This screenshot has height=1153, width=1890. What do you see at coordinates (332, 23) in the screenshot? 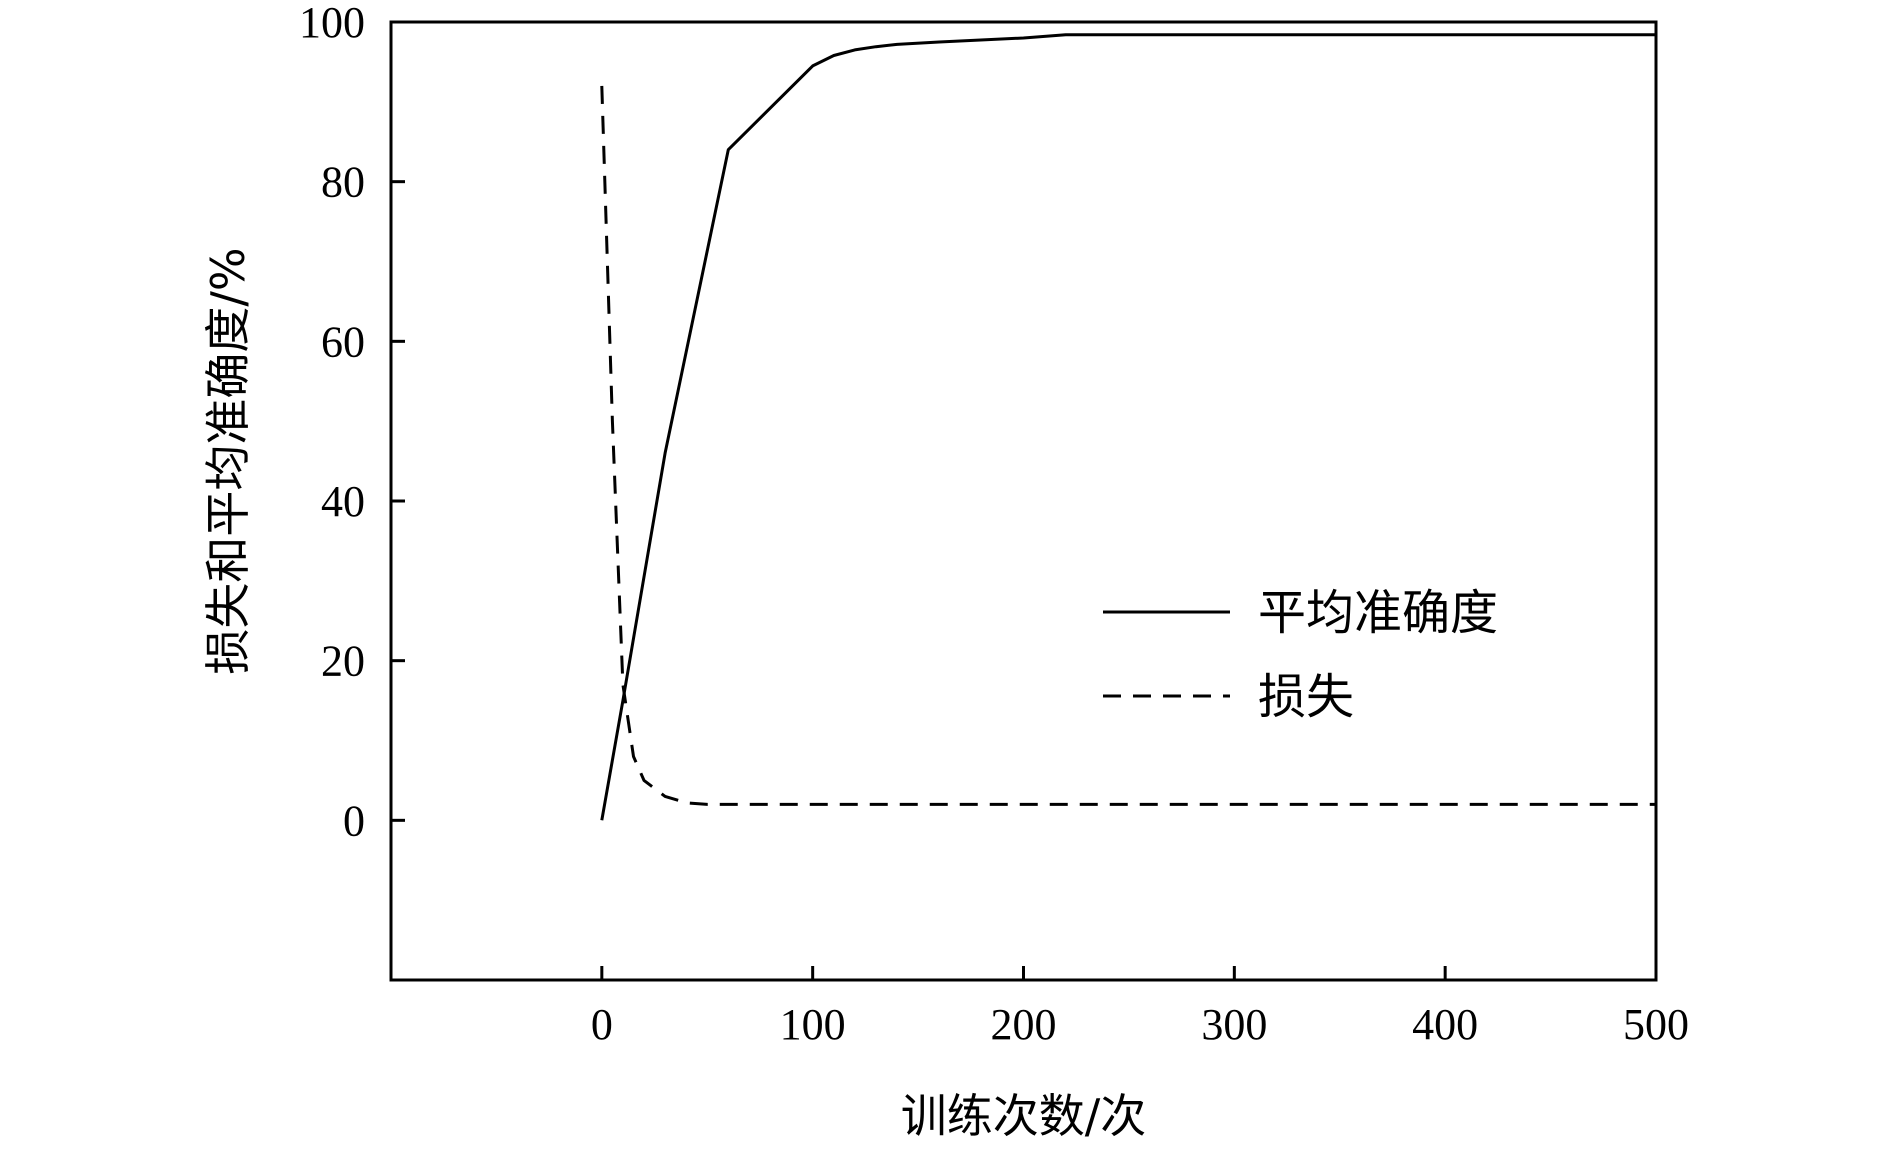
I see `y-tick-label: 100` at bounding box center [332, 23].